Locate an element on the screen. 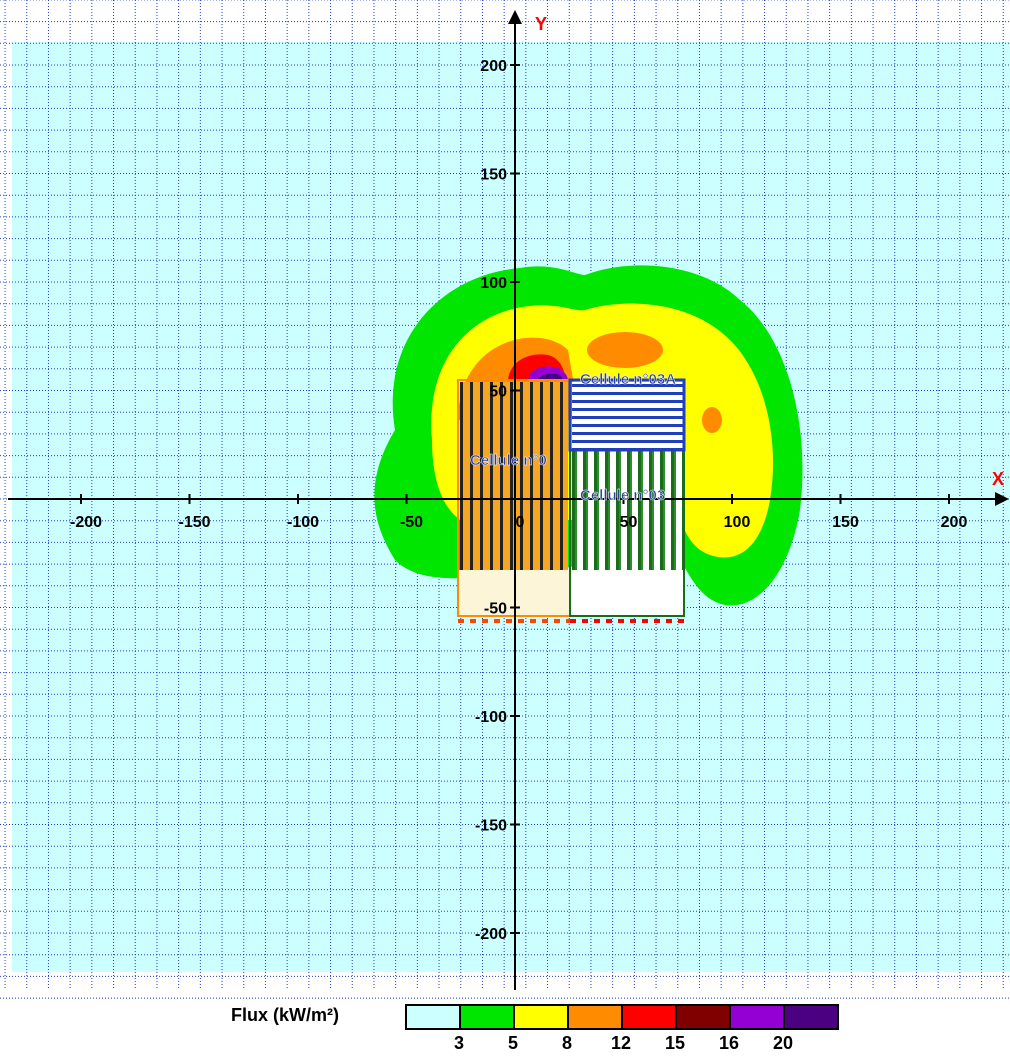 This screenshot has width=1010, height=1057. y-axis-arrow is located at coordinates (515, 17).